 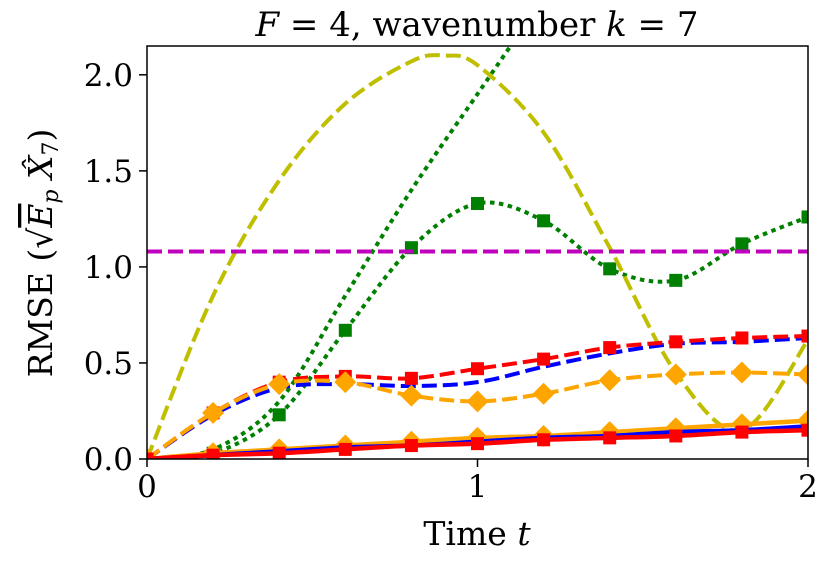 What do you see at coordinates (108, 364) in the screenshot?
I see `y-tick-label: 0.5` at bounding box center [108, 364].